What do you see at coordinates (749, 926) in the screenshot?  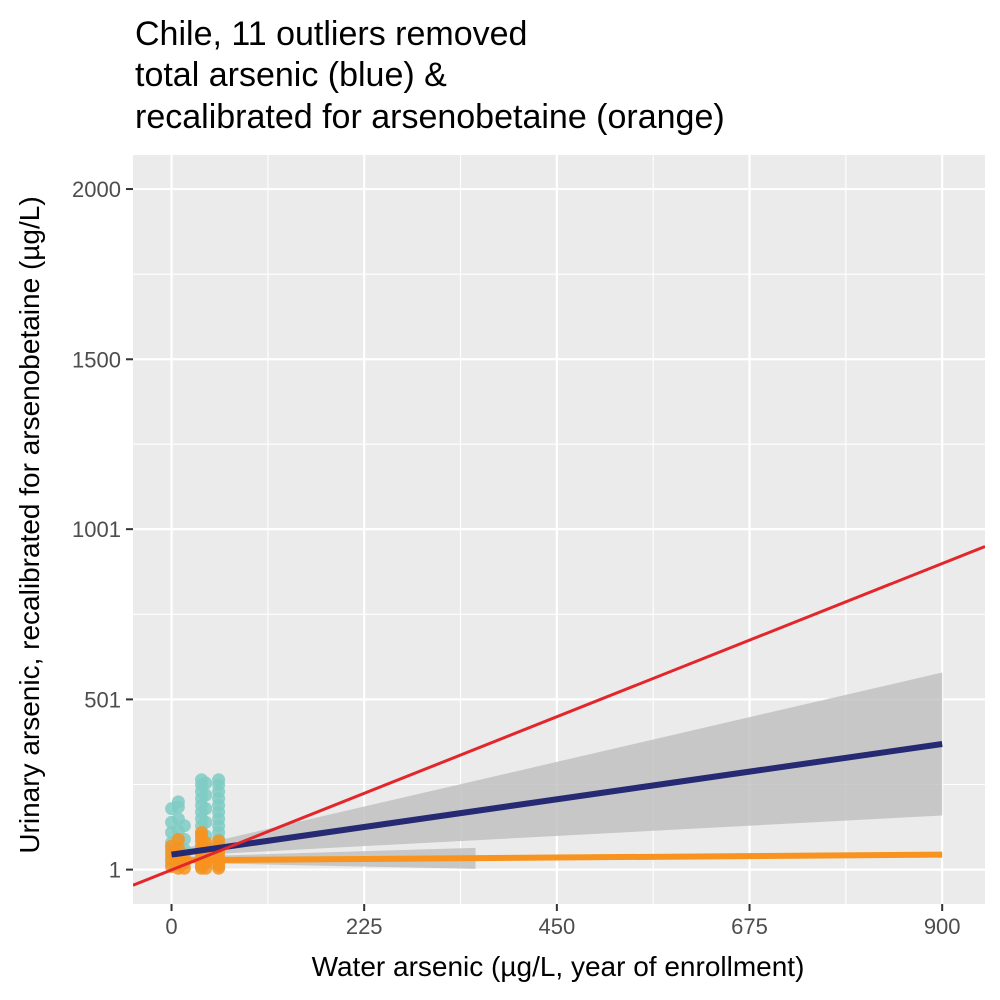 I see `x-tick-label: 675` at bounding box center [749, 926].